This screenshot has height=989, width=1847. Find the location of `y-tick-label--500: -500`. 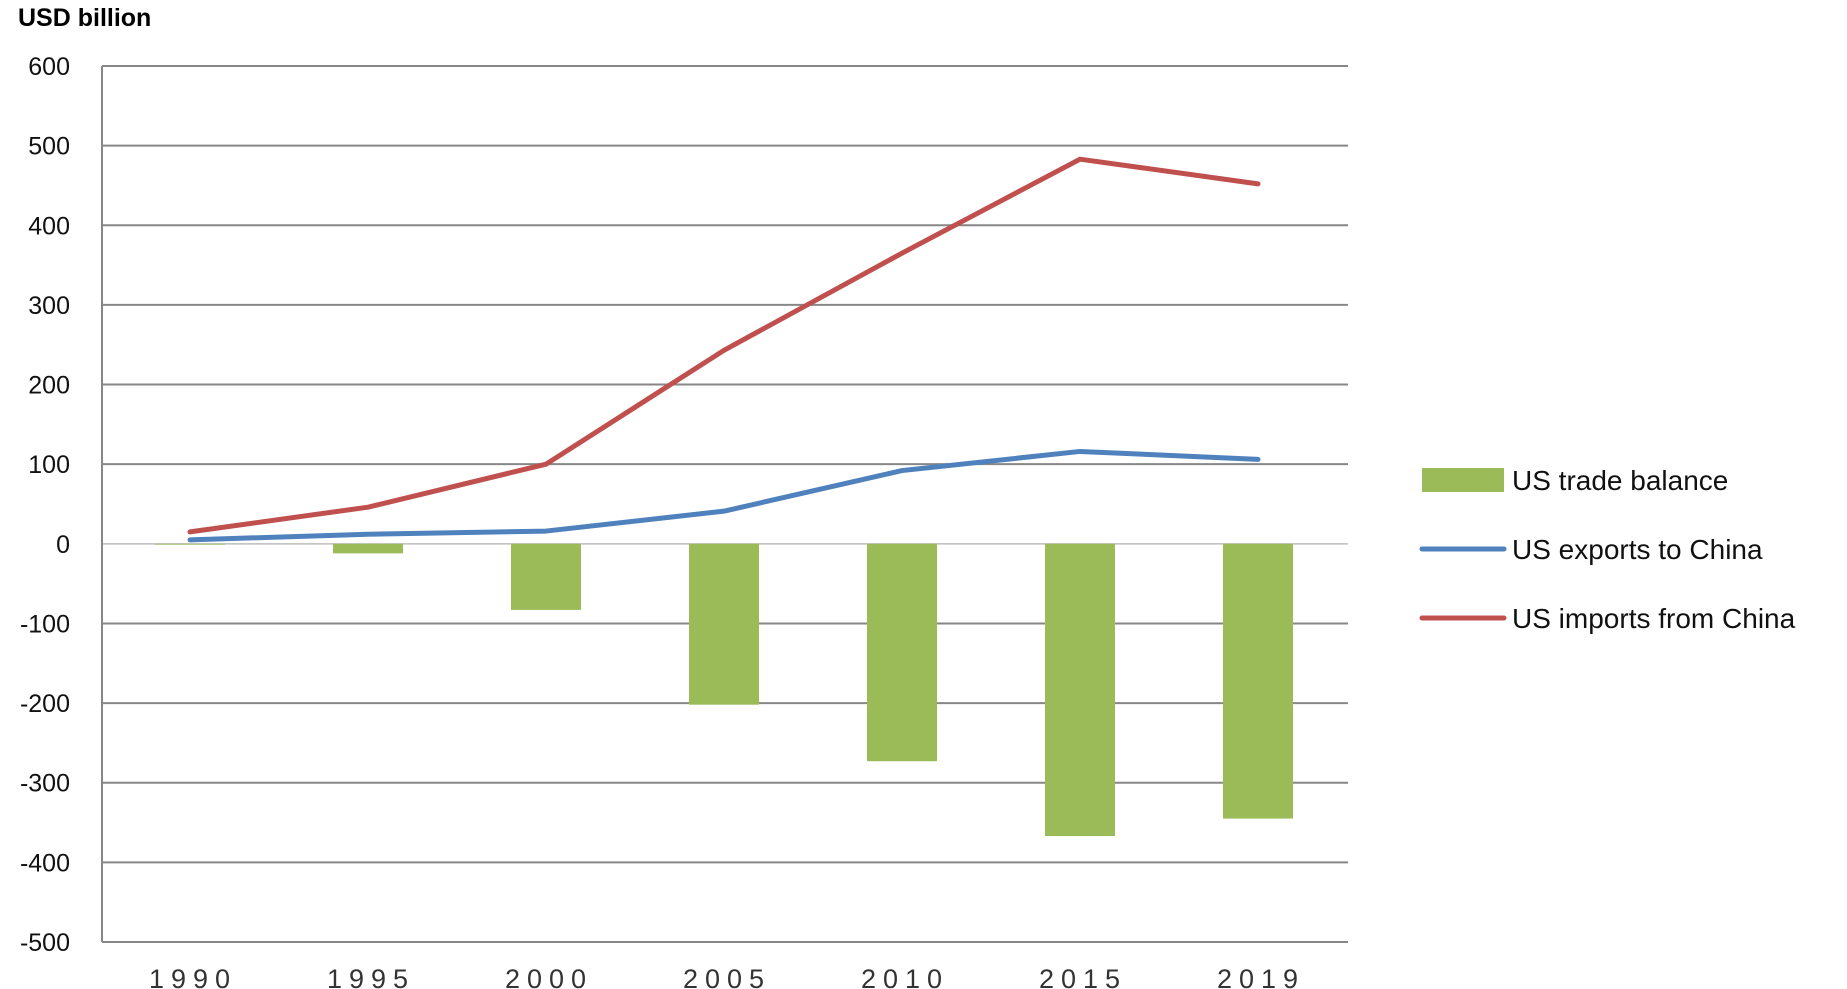

y-tick-label--500: -500 is located at coordinates (45, 943).